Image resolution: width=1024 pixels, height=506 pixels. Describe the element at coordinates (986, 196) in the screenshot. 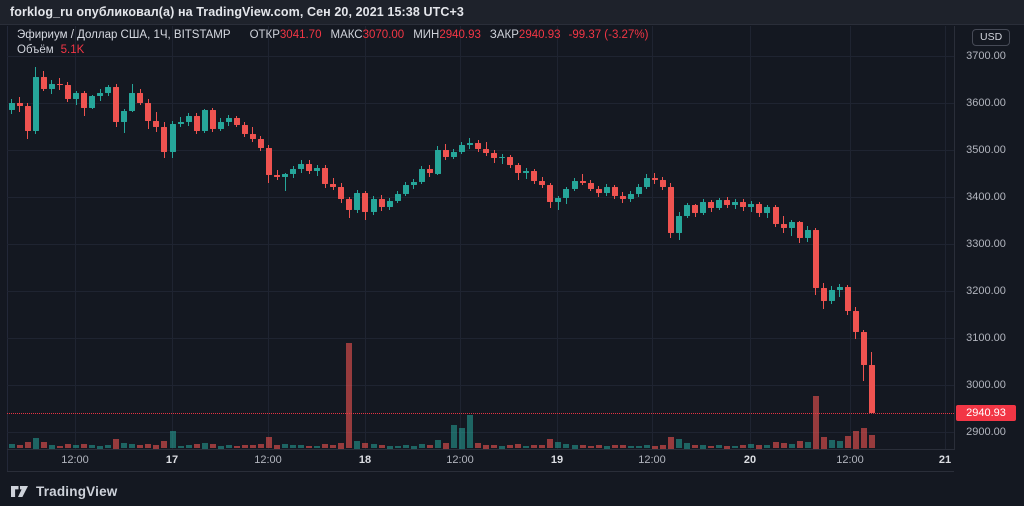

I see `price-axis-label: 3400.00` at that location.